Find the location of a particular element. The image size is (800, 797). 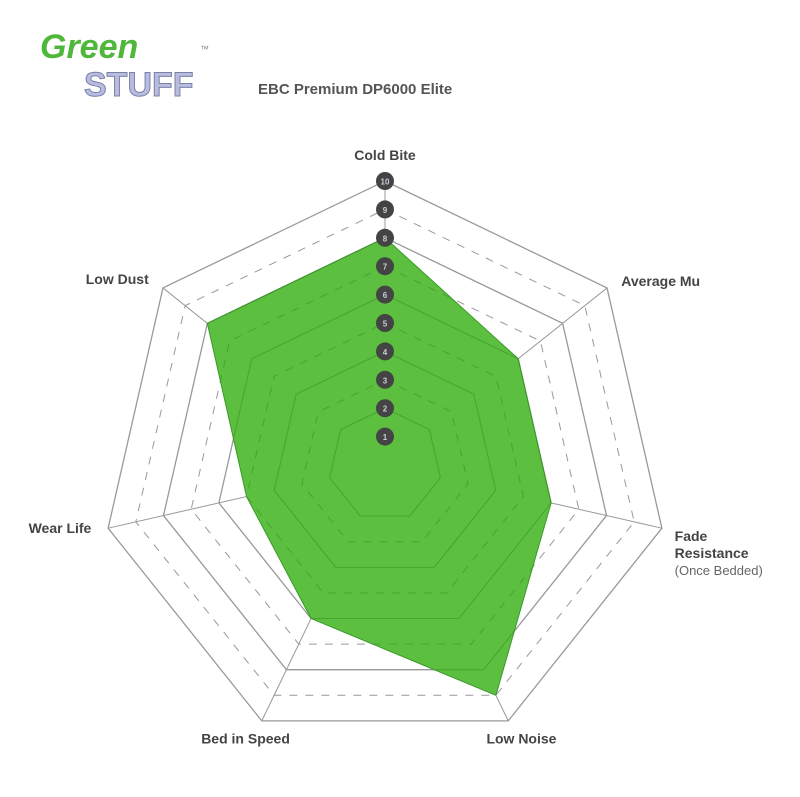

axis-label-fade-resistance: Resistance is located at coordinates (712, 553).